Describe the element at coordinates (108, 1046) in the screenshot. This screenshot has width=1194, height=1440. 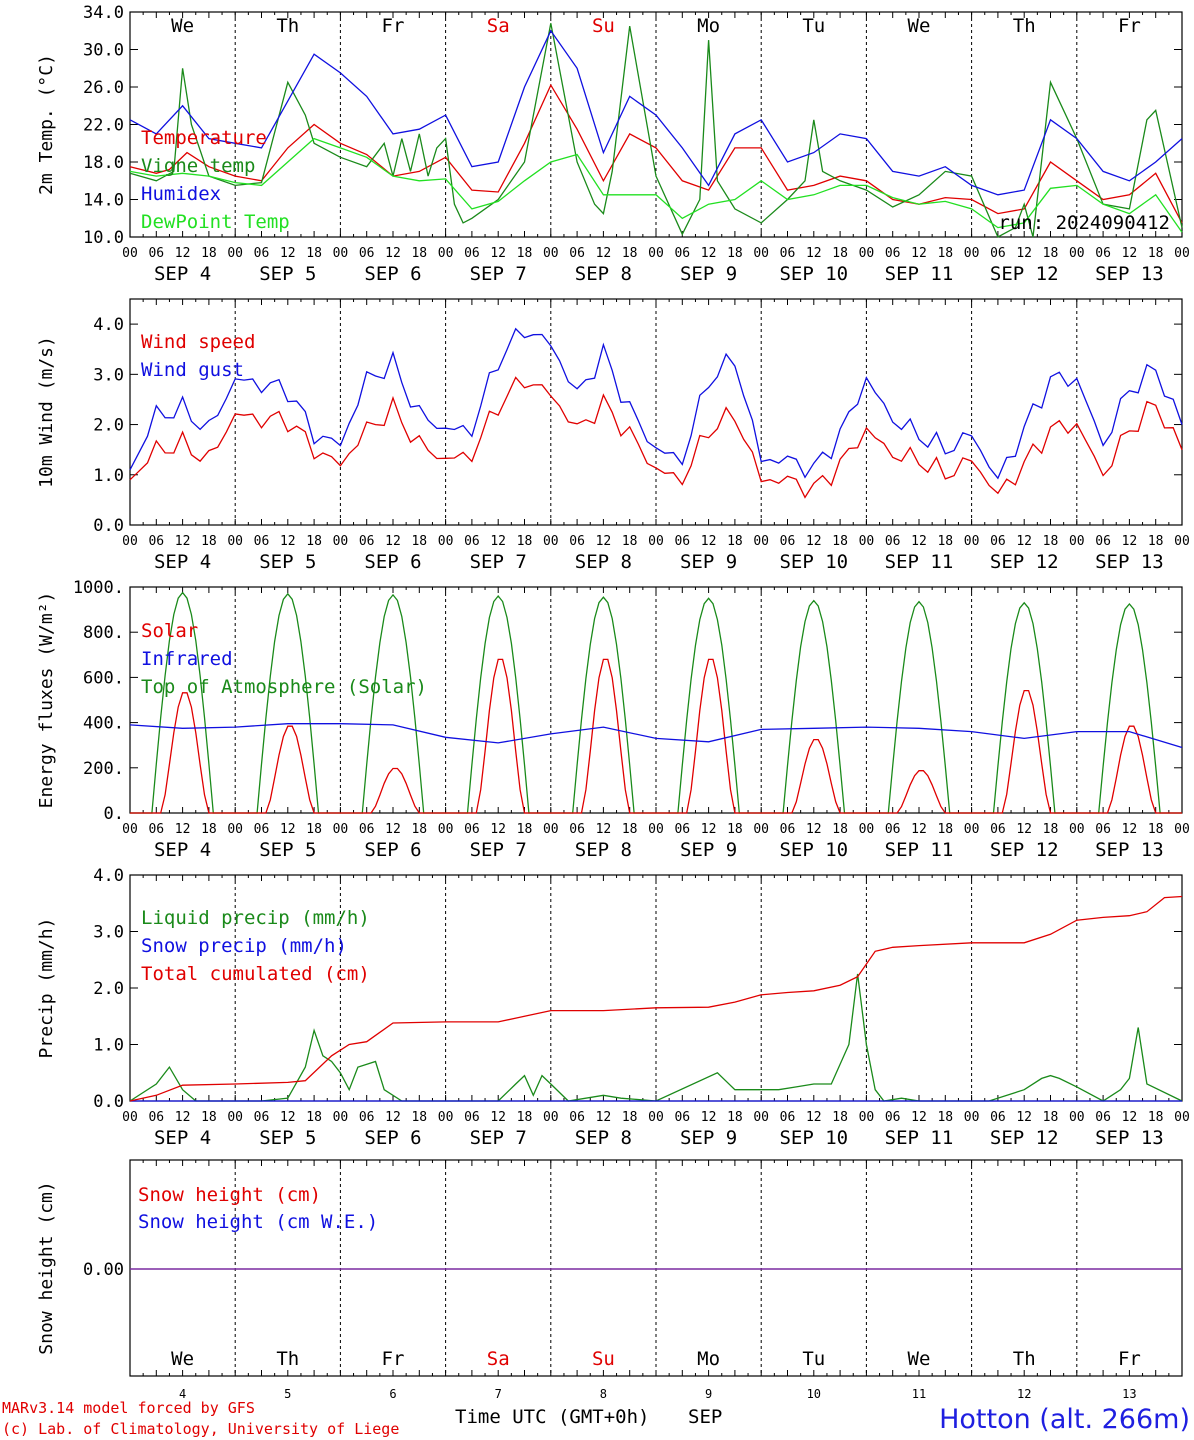
I see `y-tick-label: 1.0` at that location.